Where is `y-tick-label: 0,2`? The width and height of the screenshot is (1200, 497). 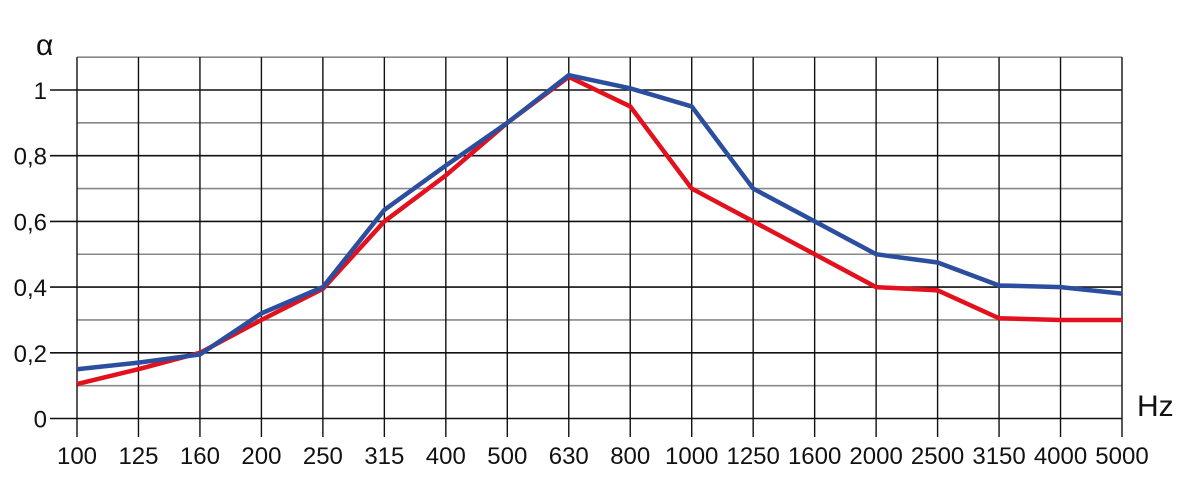
y-tick-label: 0,2 is located at coordinates (30, 354).